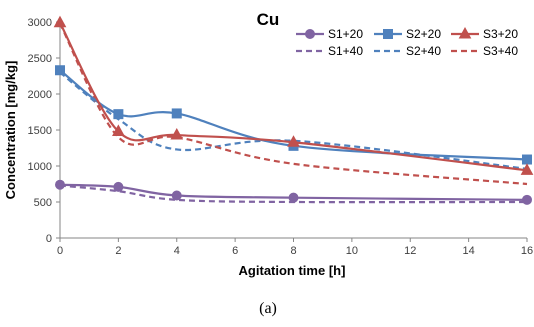 This screenshot has width=534, height=327. I want to click on legend-entry: S1+20, so click(329, 34).